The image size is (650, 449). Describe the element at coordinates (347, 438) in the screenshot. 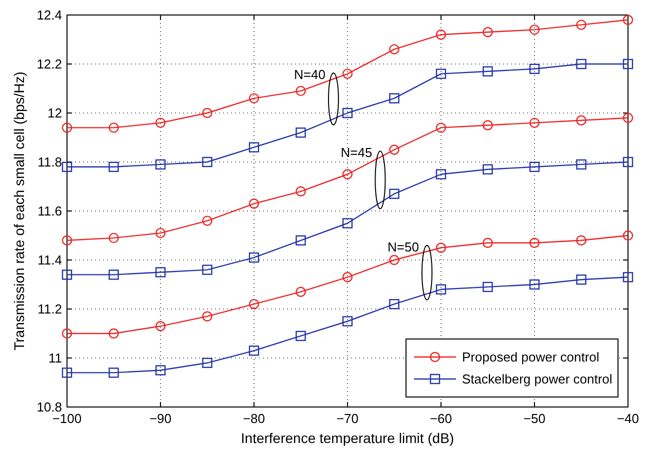

I see `x-axis-title: Interference temperature limit (dB)` at that location.